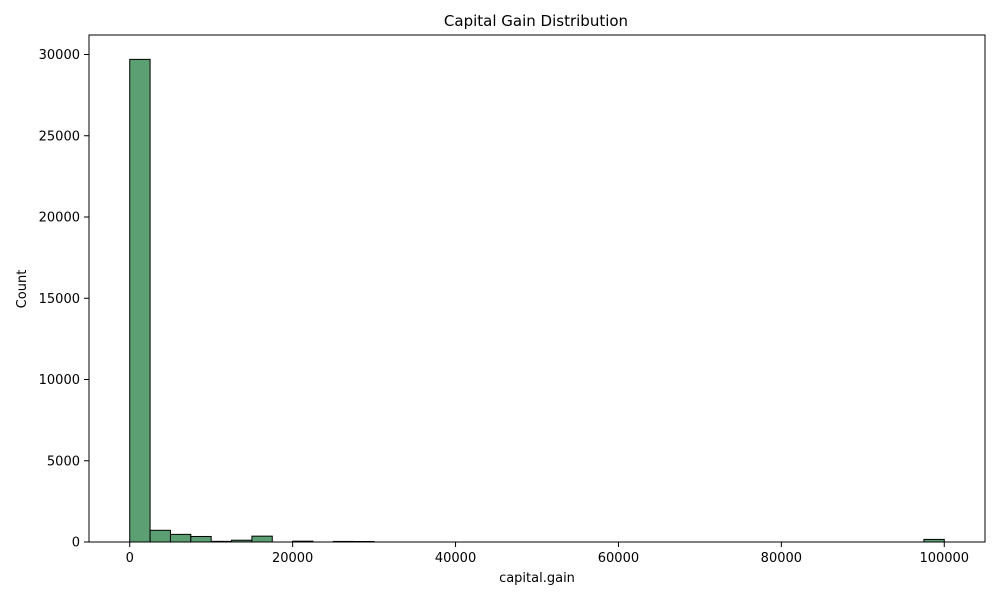 The image size is (1000, 600). Describe the element at coordinates (22, 289) in the screenshot. I see `y-axis-label: Count` at that location.